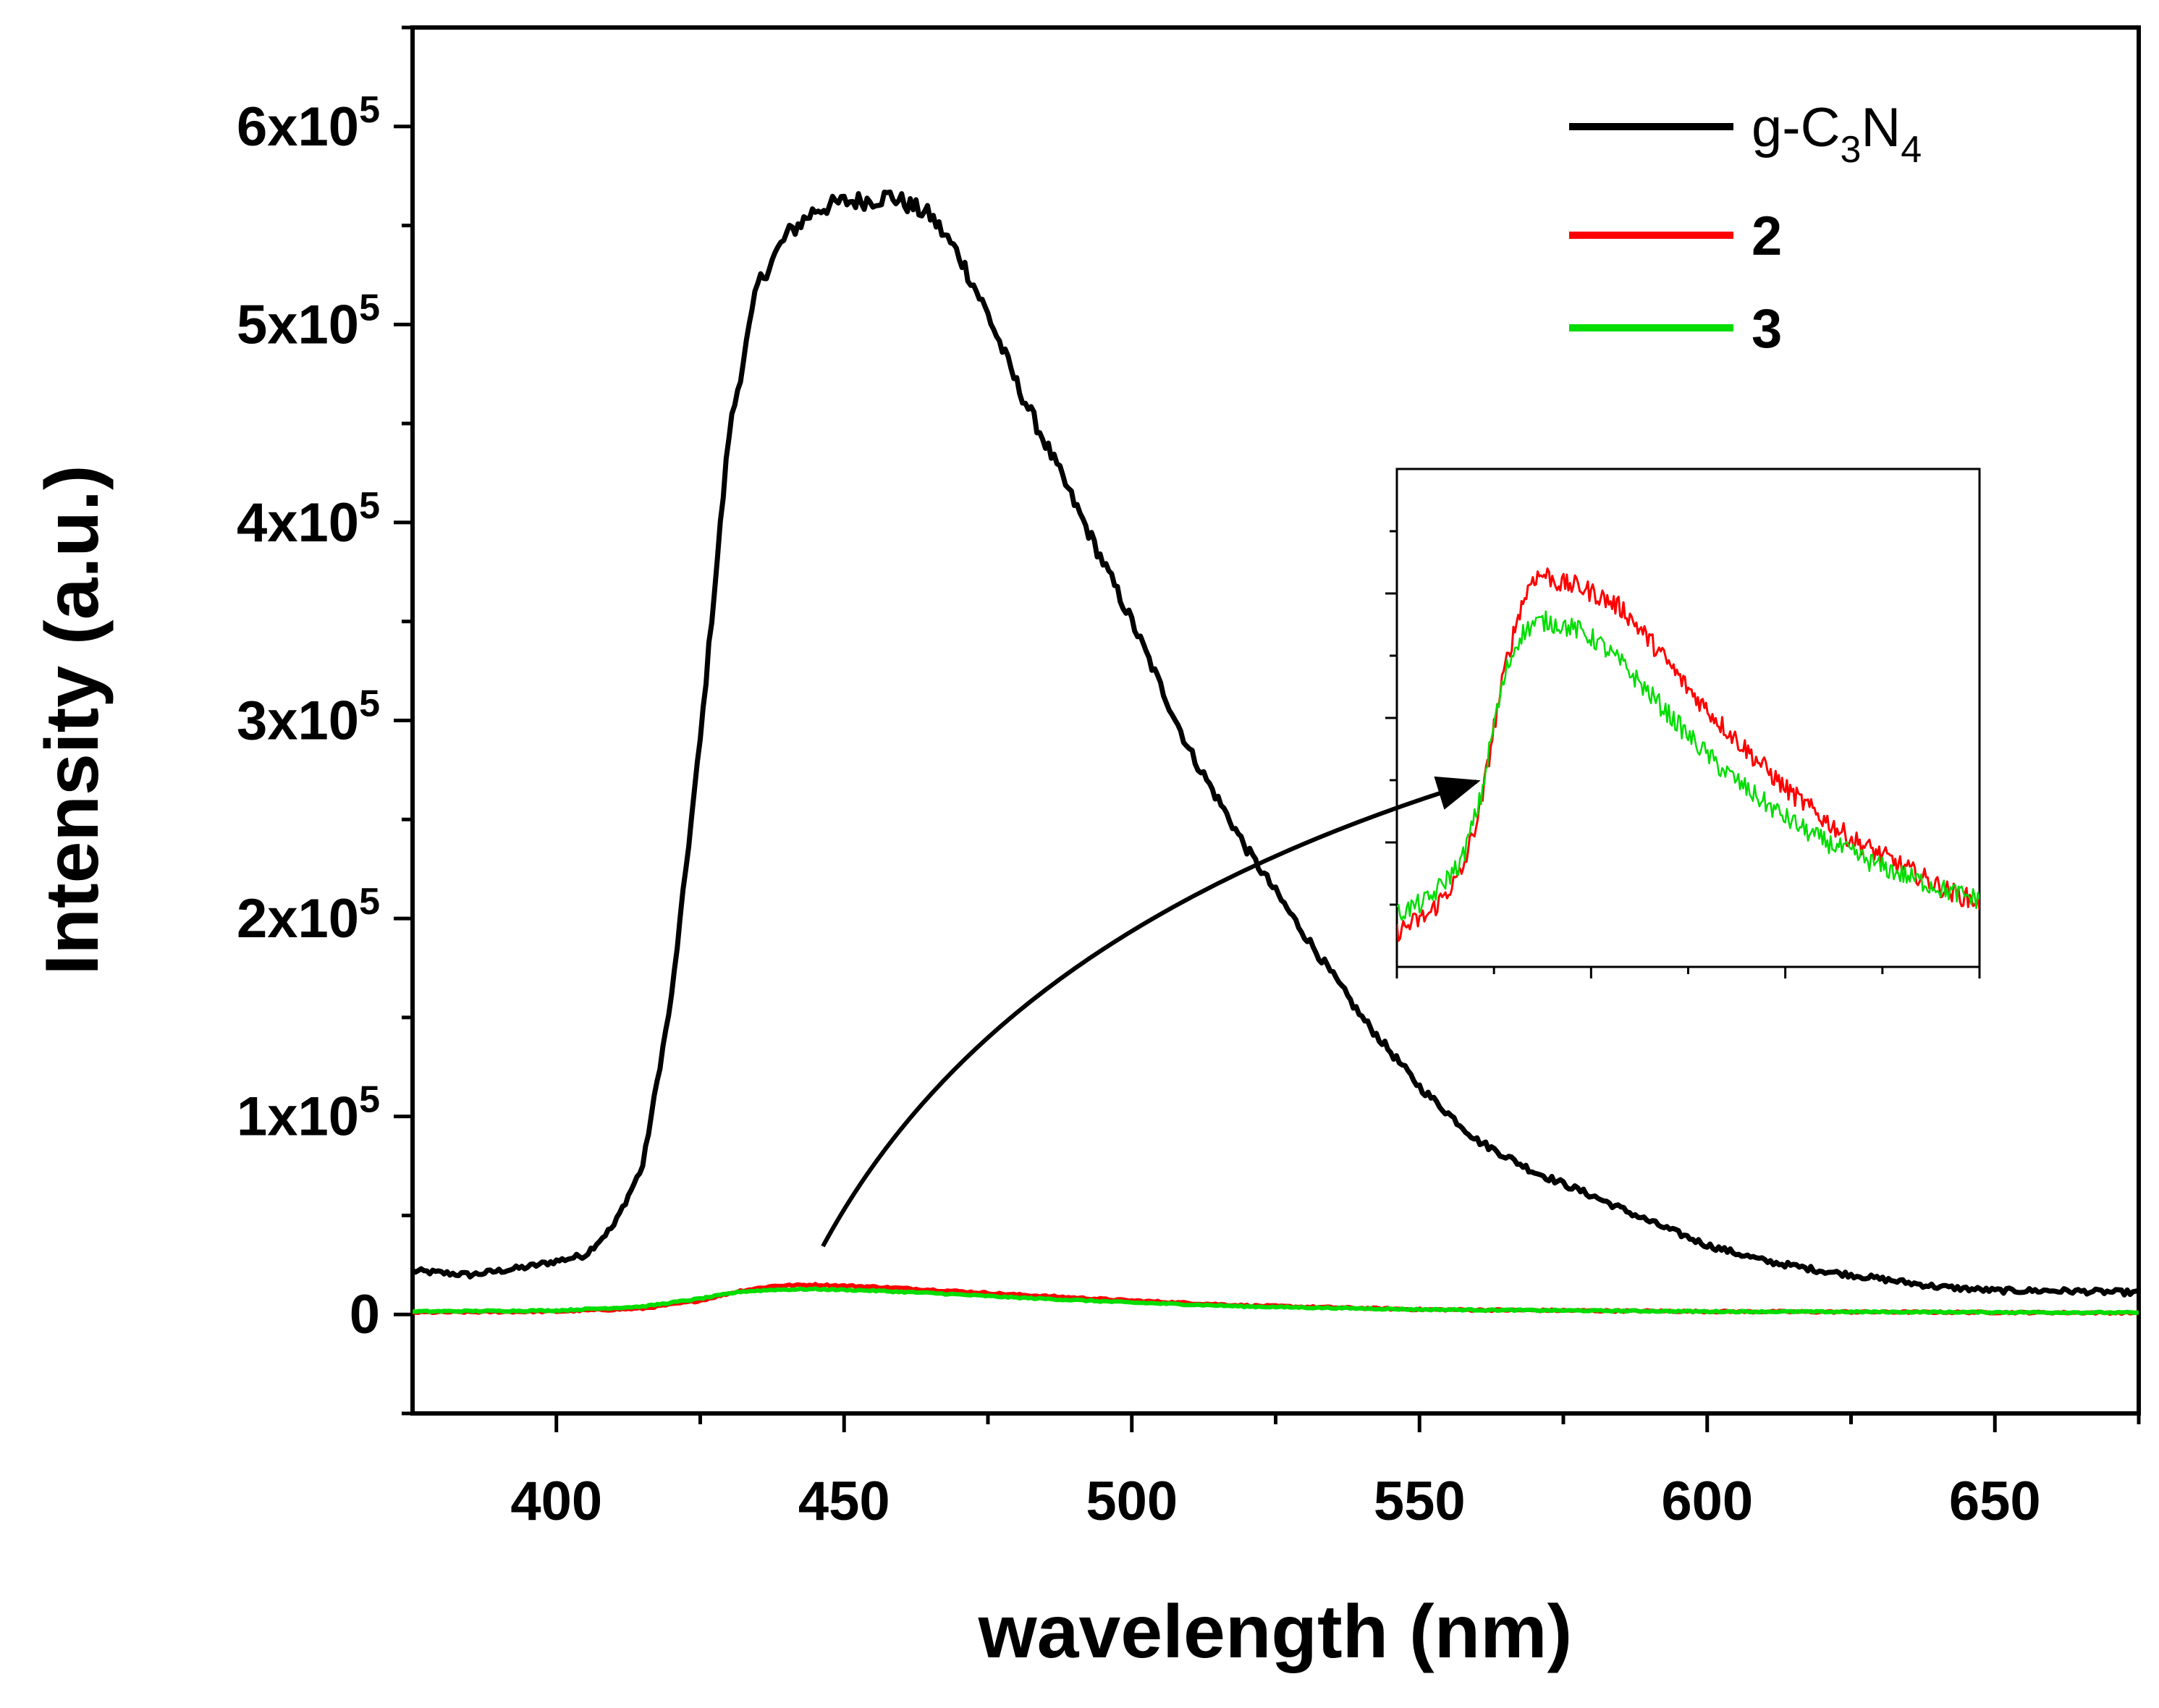  I want to click on y-tick-label: 6x10⁵, so click(308, 123).